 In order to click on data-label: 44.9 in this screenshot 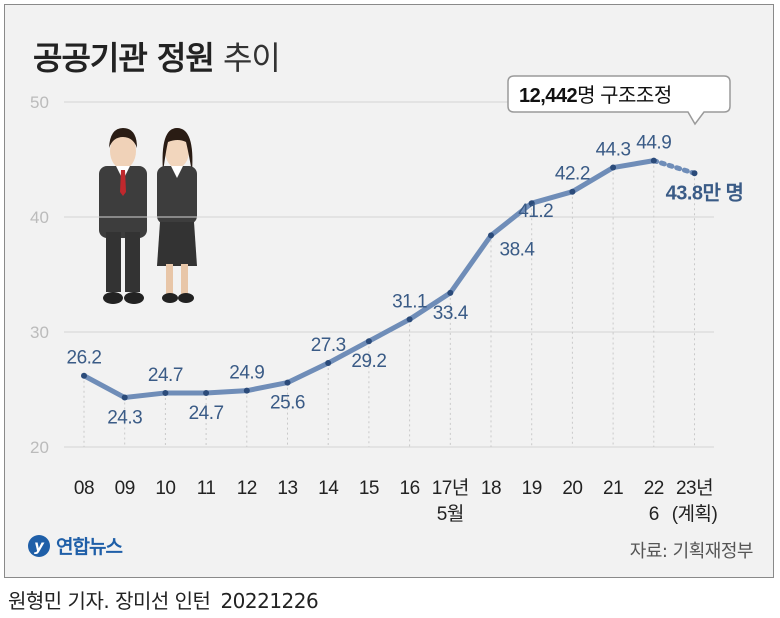, I will do `click(653, 143)`.